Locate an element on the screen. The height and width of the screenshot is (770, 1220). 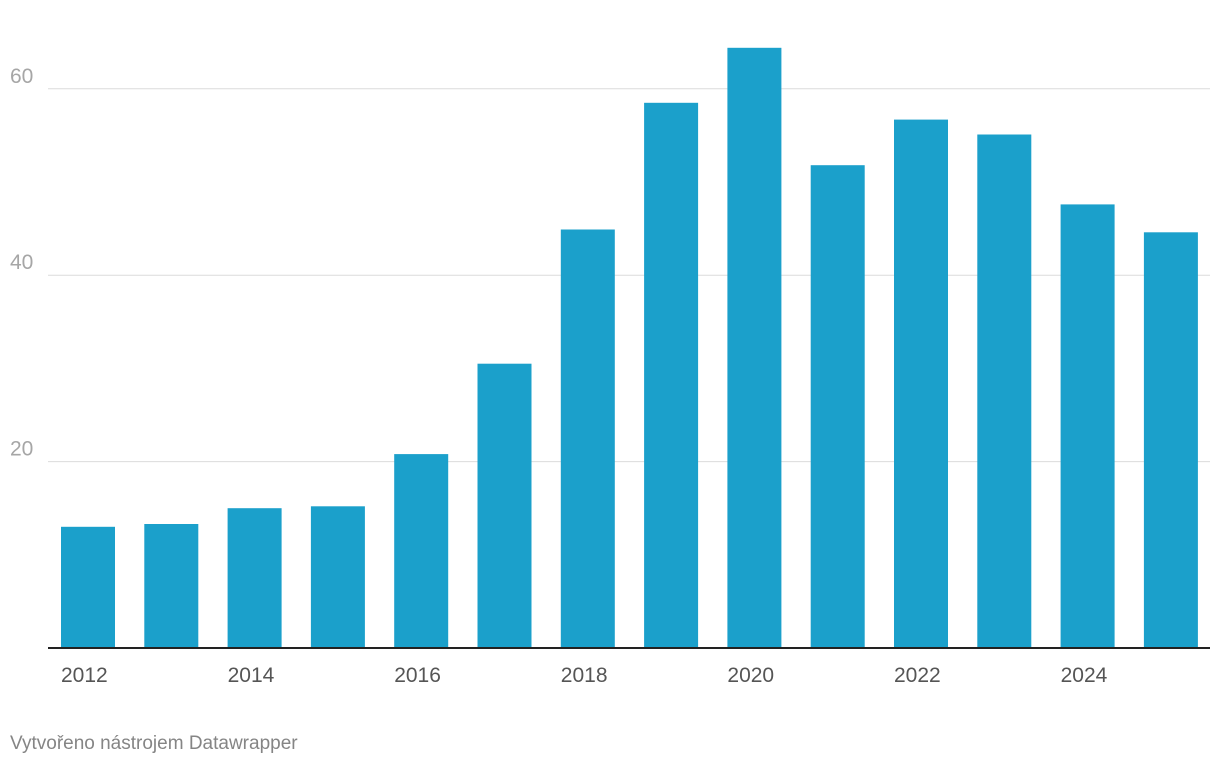
bar-2023 is located at coordinates (1004, 391).